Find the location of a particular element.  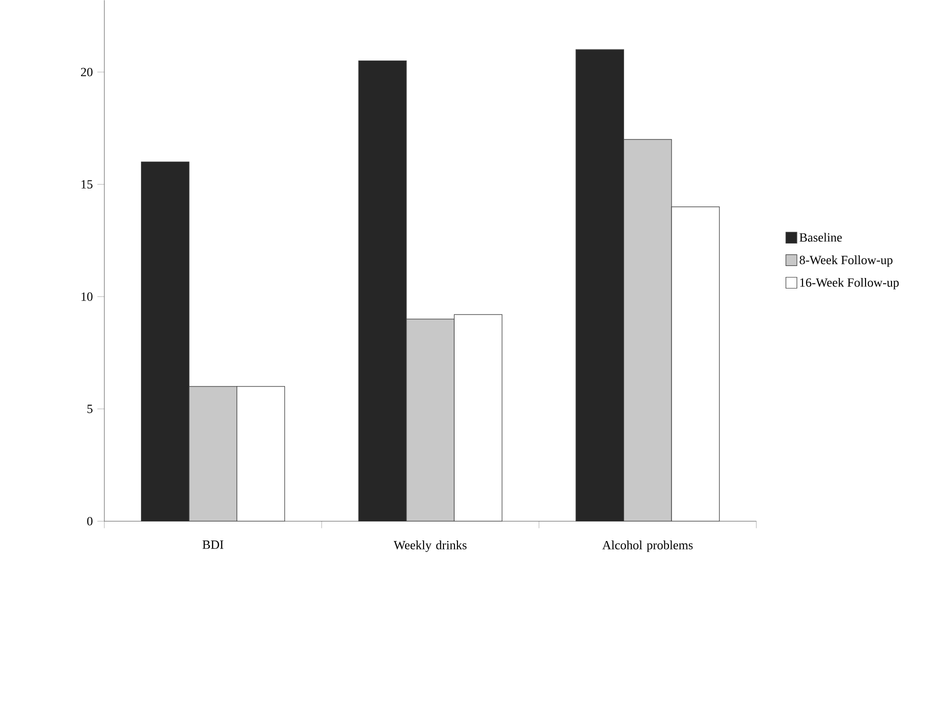

y-tick-label: 5 is located at coordinates (89, 409).